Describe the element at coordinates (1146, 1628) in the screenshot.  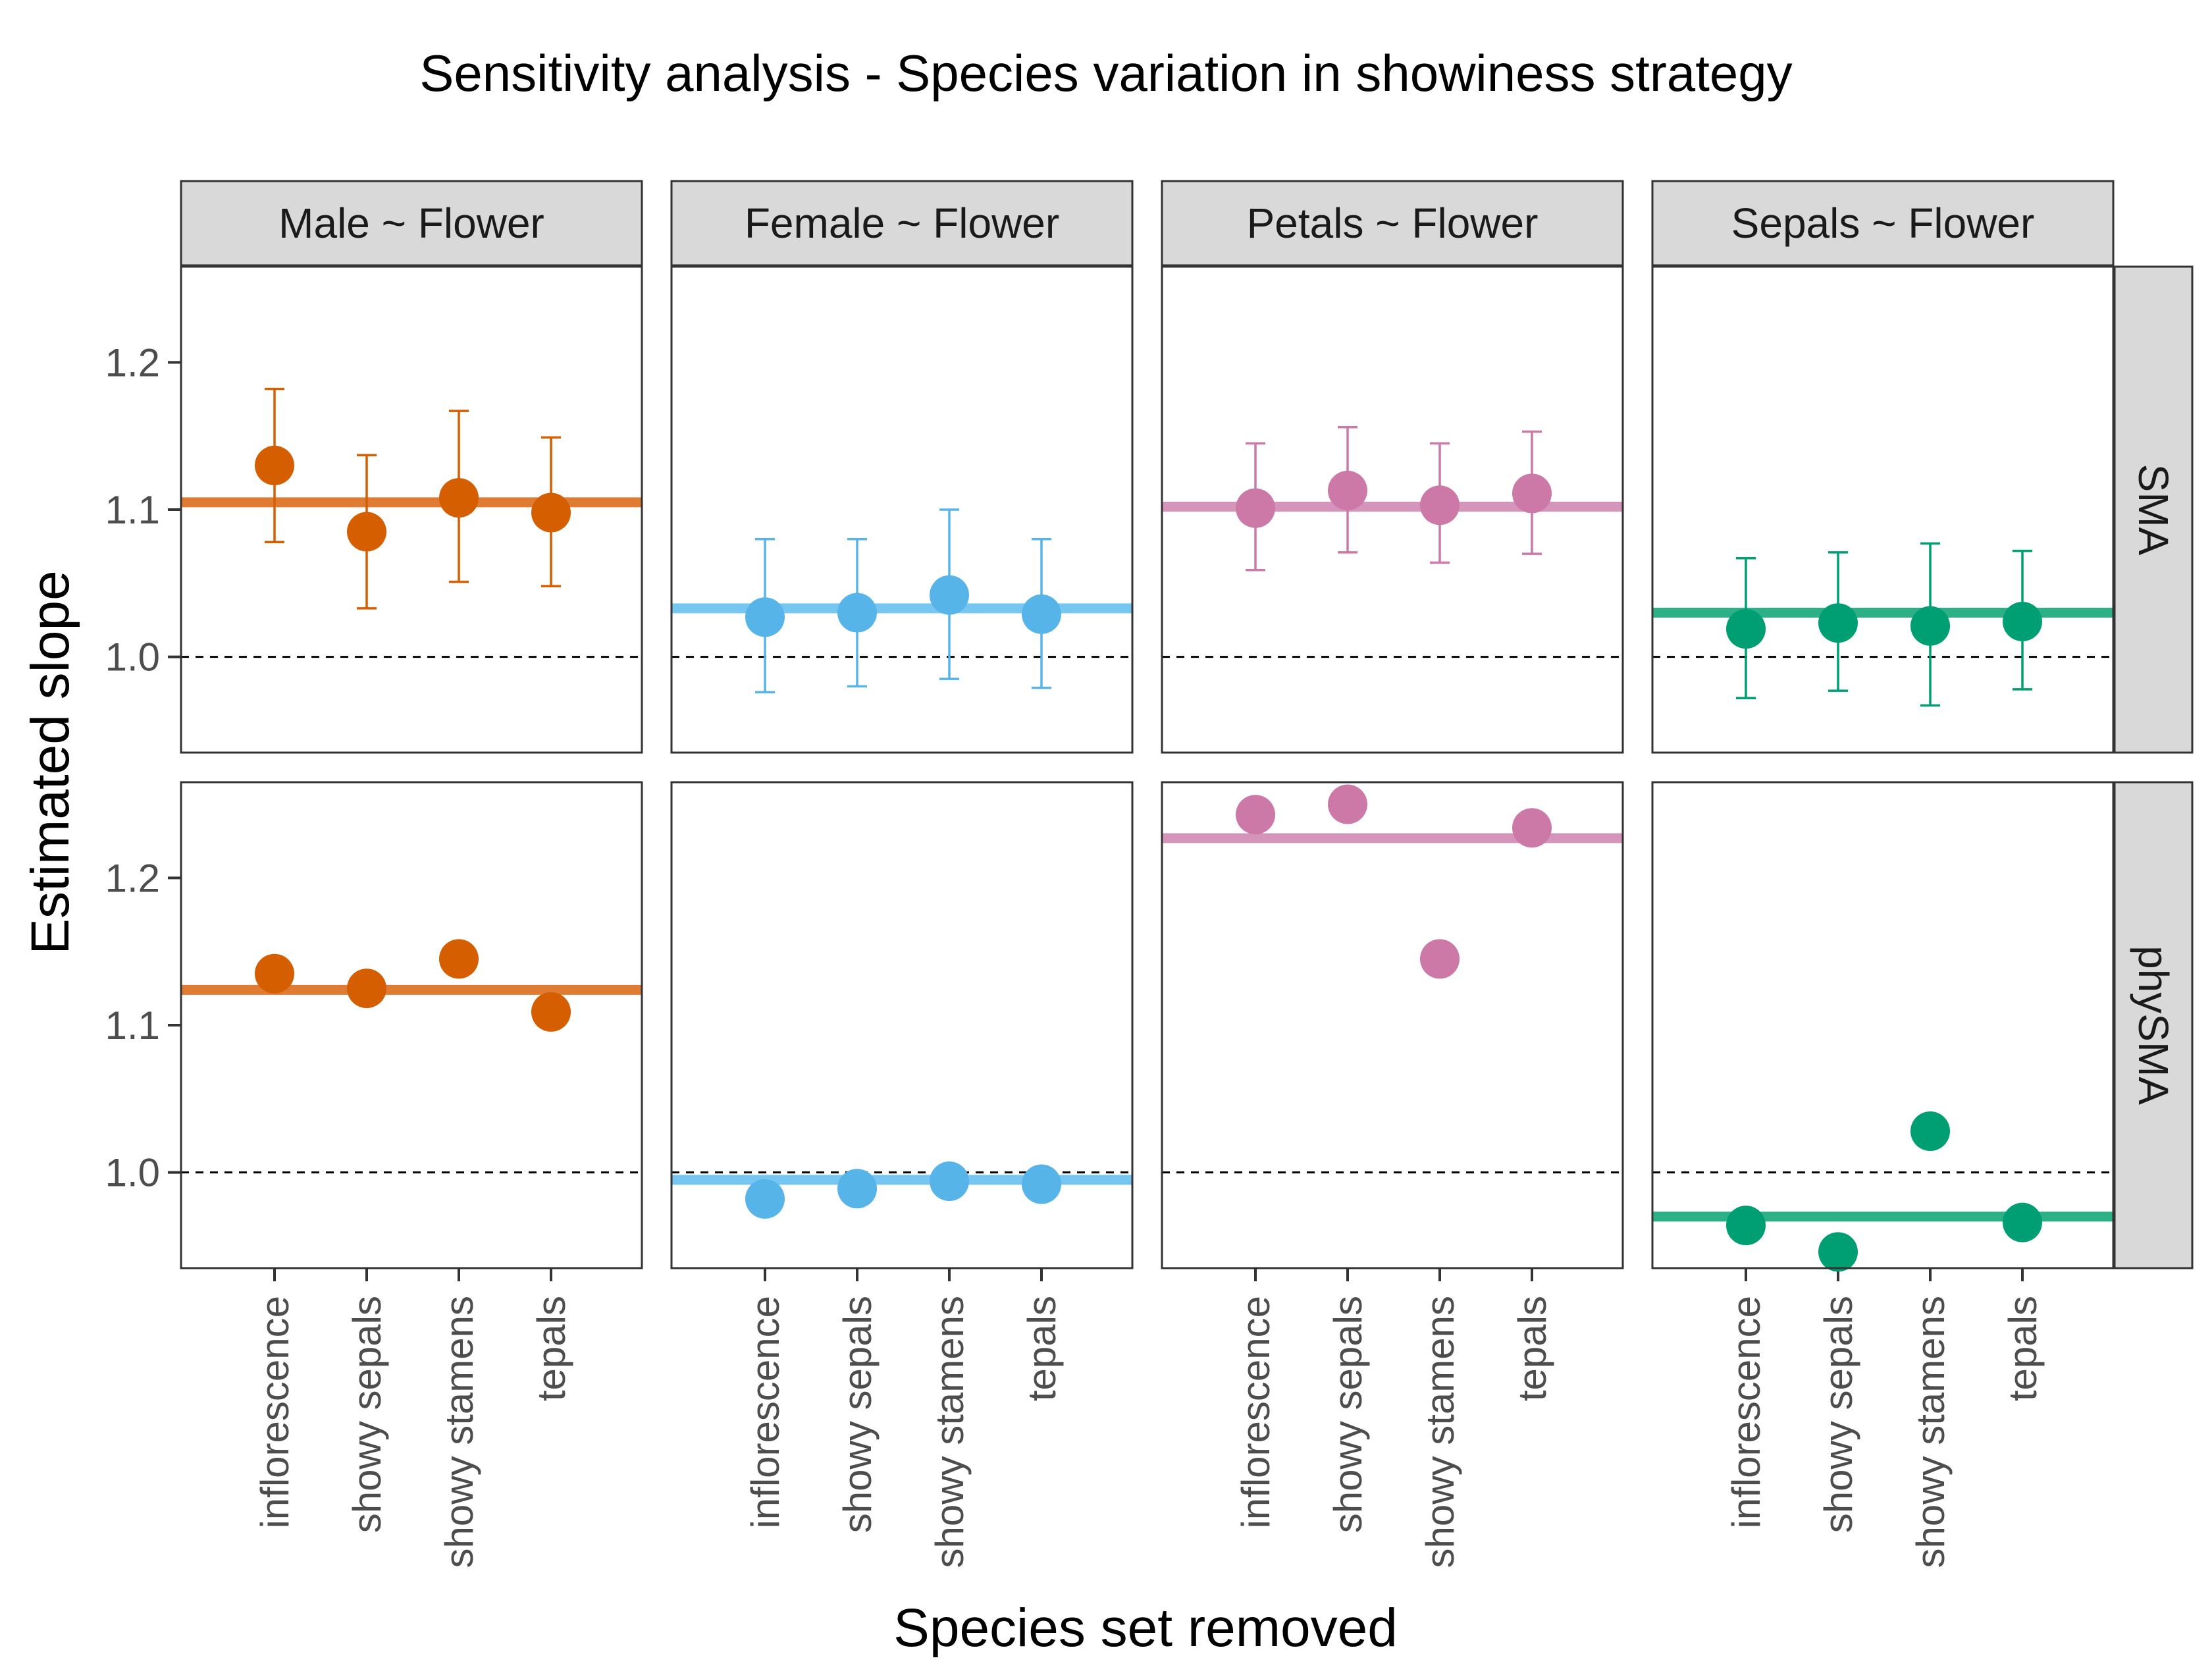
I see `x-axis-title: Species set removed` at that location.